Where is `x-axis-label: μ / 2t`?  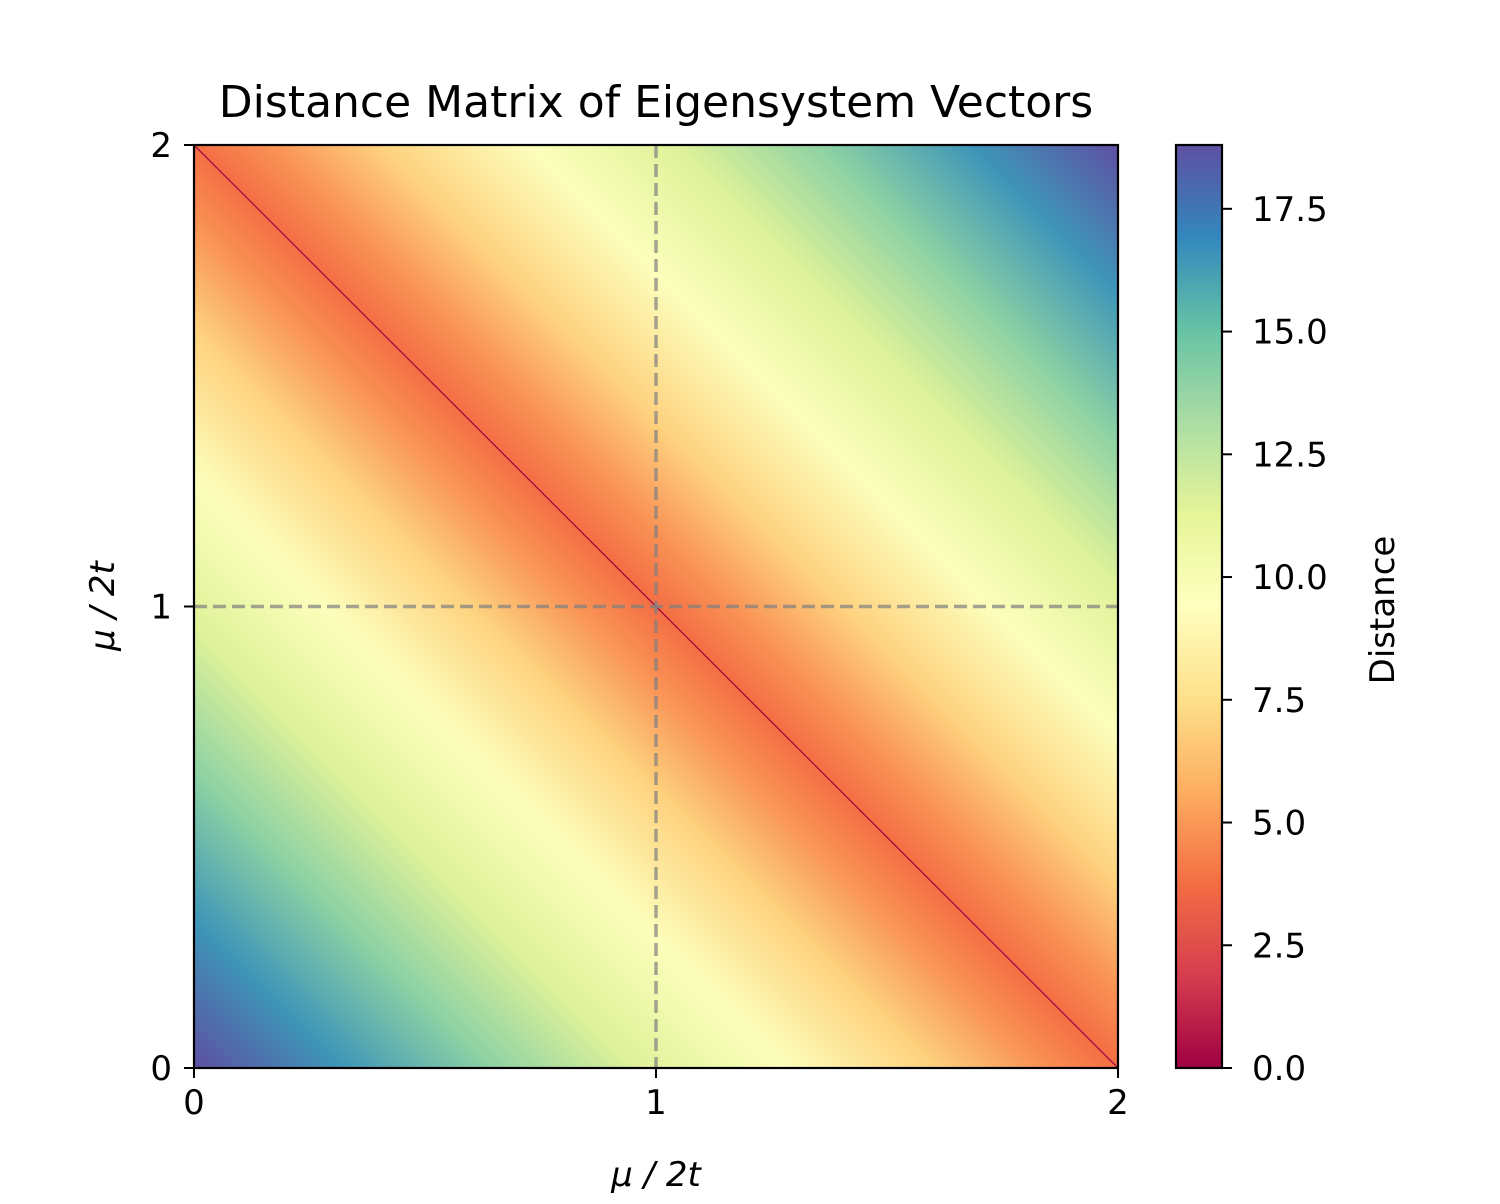
x-axis-label: μ / 2t is located at coordinates (656, 1175).